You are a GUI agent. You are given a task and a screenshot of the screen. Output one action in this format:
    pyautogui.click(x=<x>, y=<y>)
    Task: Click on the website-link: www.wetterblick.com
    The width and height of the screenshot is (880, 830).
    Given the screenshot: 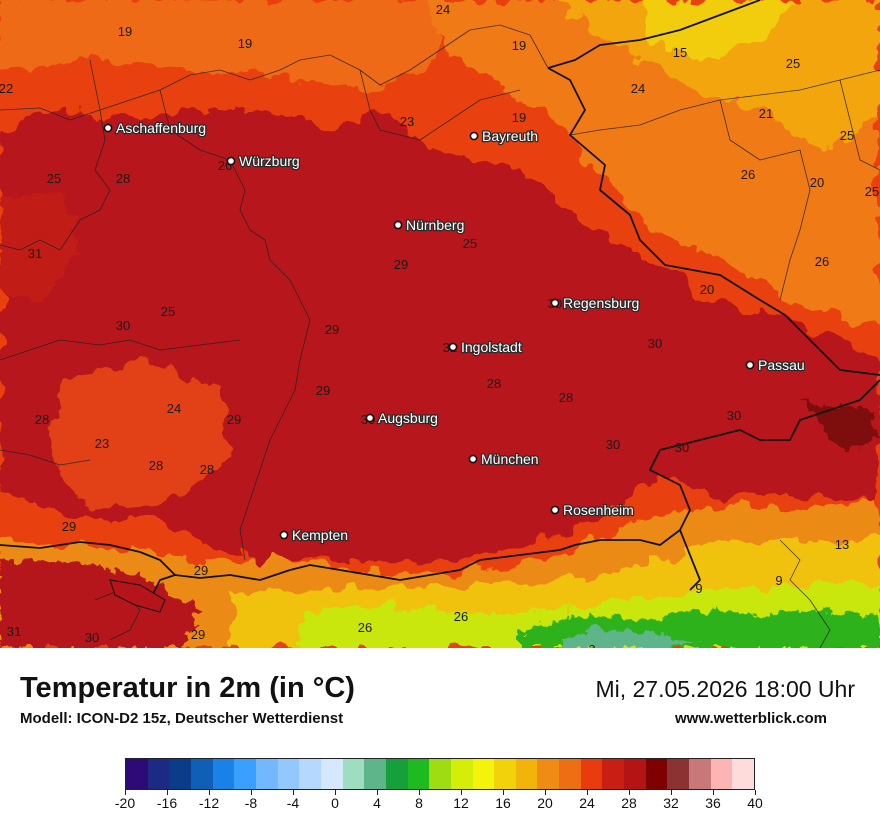 What is the action you would take?
    pyautogui.click(x=751, y=718)
    